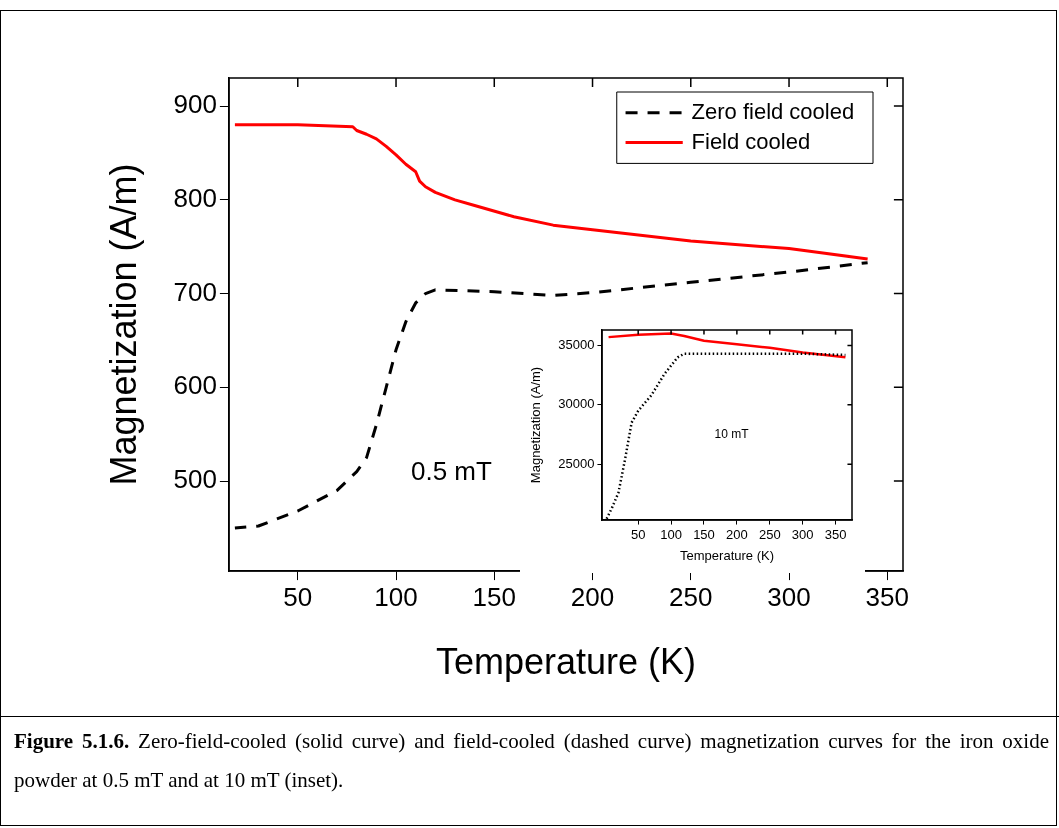  Describe the element at coordinates (195, 104) in the screenshot. I see `y-tick-label: 900` at that location.